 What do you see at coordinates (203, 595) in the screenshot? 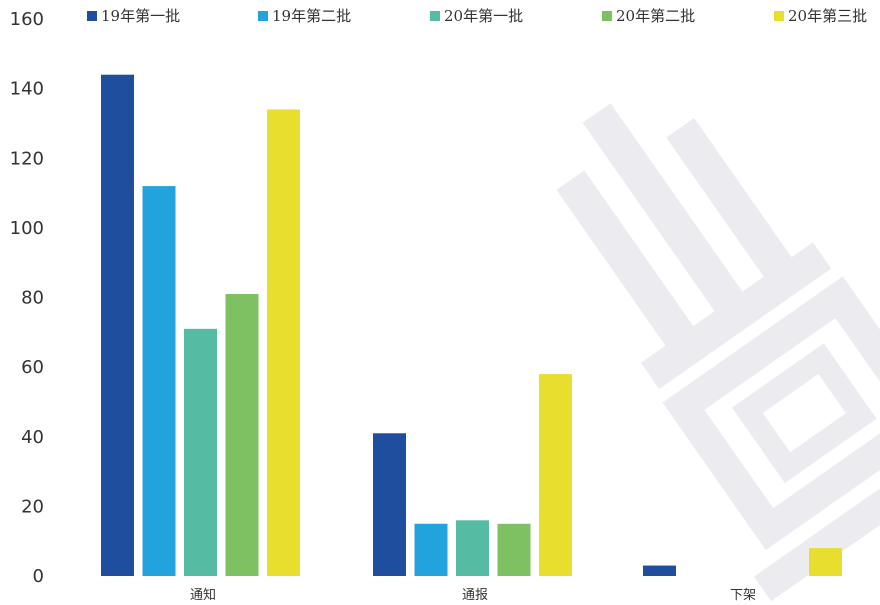
I see `x-tick-label: 通知` at bounding box center [203, 595].